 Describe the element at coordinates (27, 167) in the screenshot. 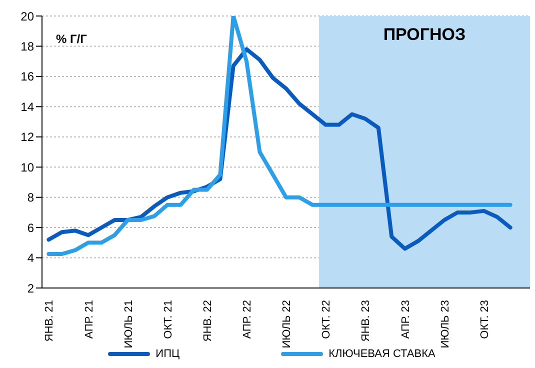

I see `y-tick-label: 10` at that location.